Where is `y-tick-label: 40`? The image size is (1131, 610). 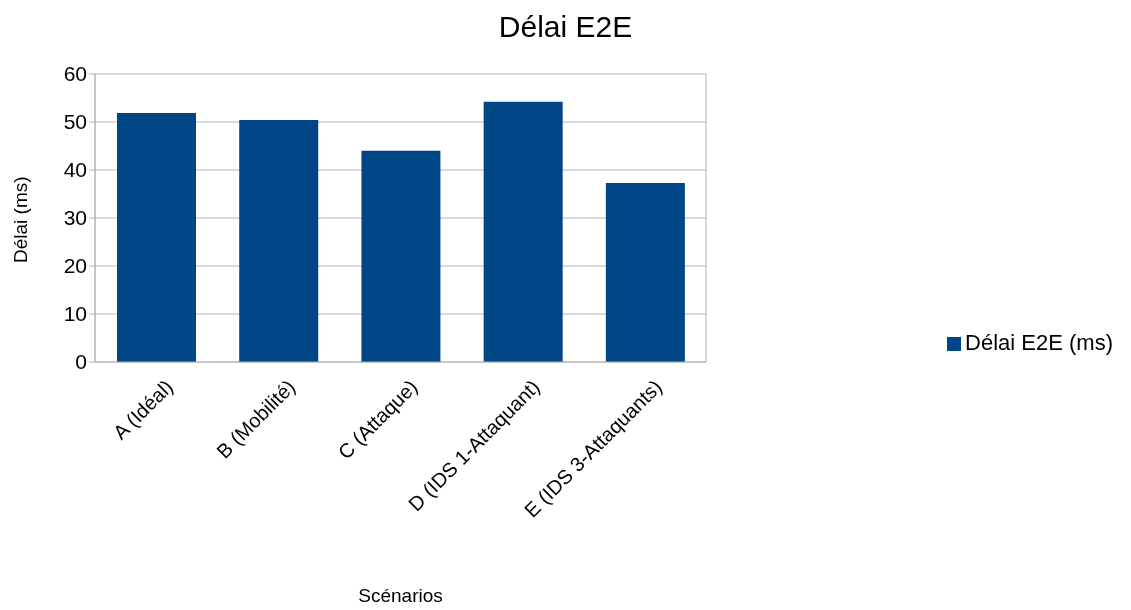
y-tick-label: 40 is located at coordinates (75, 170).